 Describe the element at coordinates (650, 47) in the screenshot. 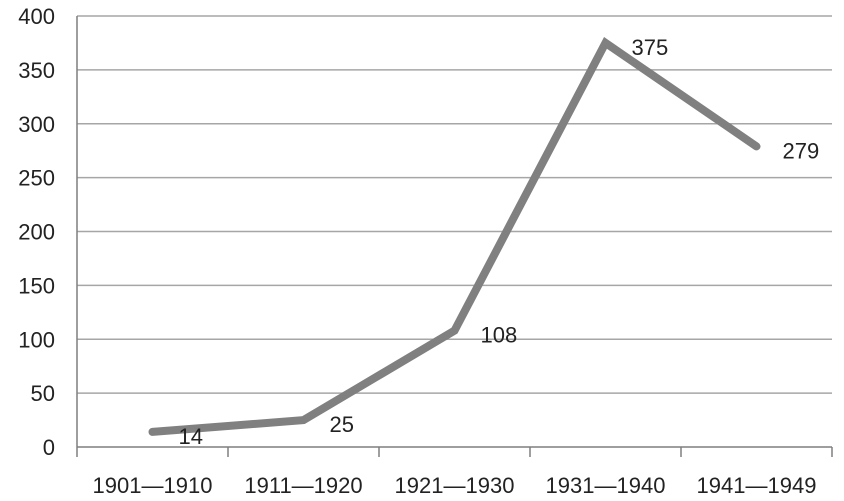

I see `data-label: 375` at that location.